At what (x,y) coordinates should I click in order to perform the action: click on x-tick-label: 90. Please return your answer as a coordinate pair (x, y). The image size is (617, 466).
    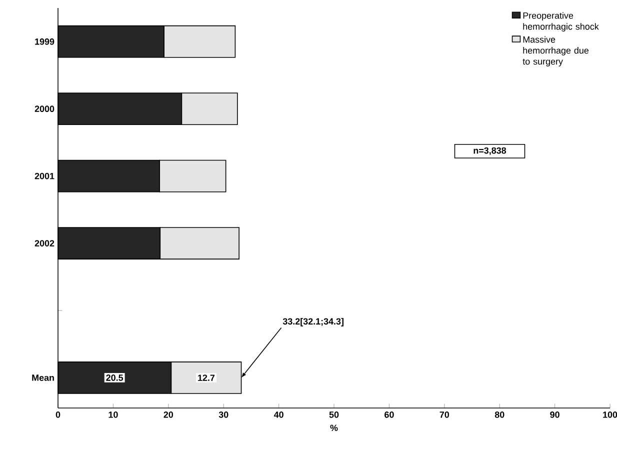
    Looking at the image, I should click on (555, 415).